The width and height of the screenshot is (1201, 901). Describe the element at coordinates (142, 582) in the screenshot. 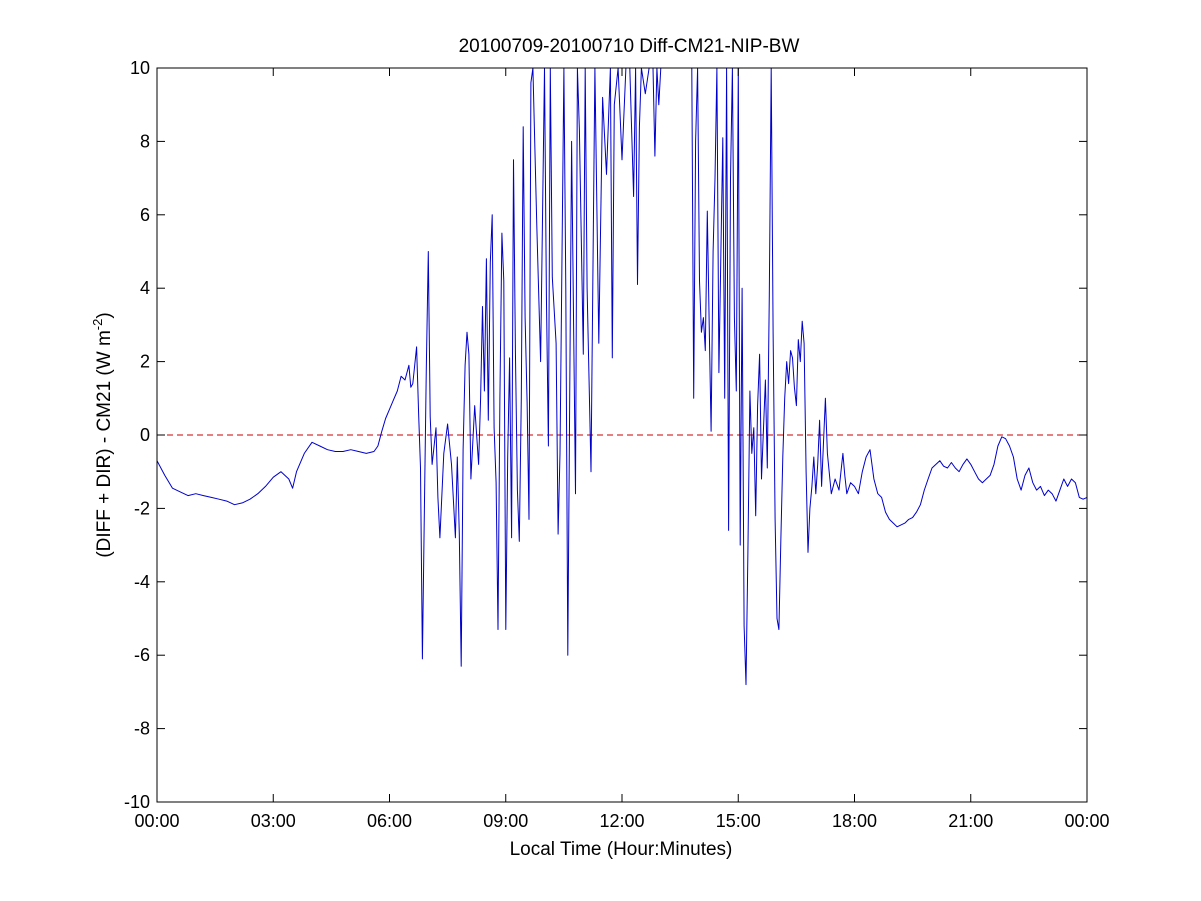

I see `y-tick-label: -4` at that location.